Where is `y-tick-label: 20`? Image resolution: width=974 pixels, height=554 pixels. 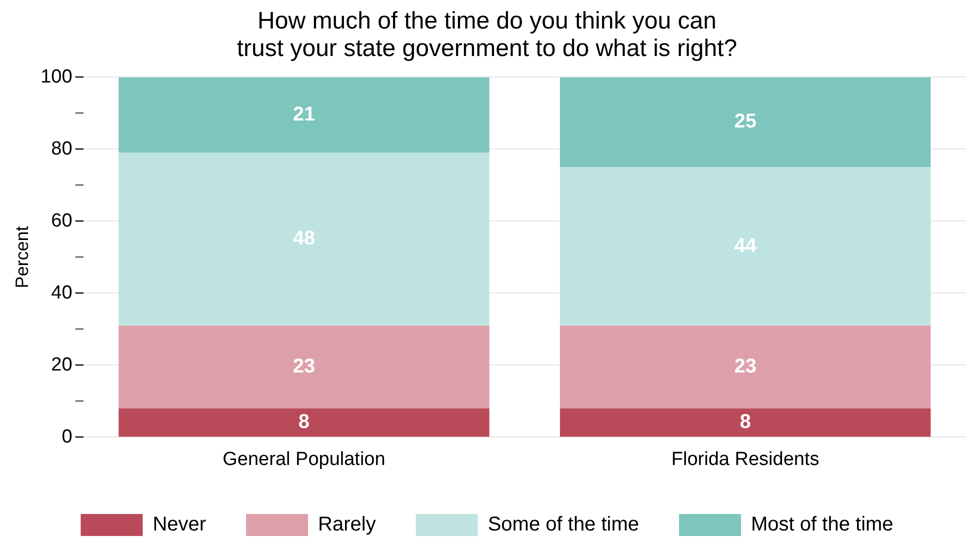
y-tick-label: 20 is located at coordinates (61, 365).